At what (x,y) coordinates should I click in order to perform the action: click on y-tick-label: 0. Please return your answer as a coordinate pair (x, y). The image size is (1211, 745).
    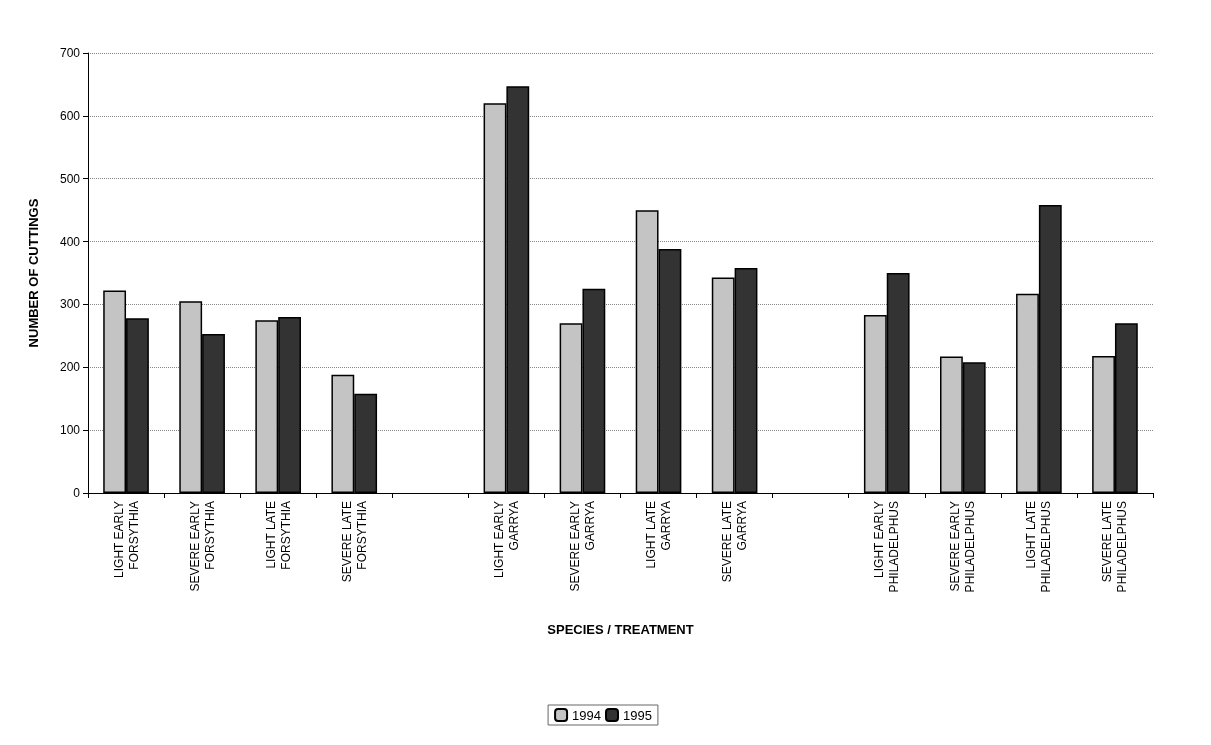
    Looking at the image, I should click on (77, 493).